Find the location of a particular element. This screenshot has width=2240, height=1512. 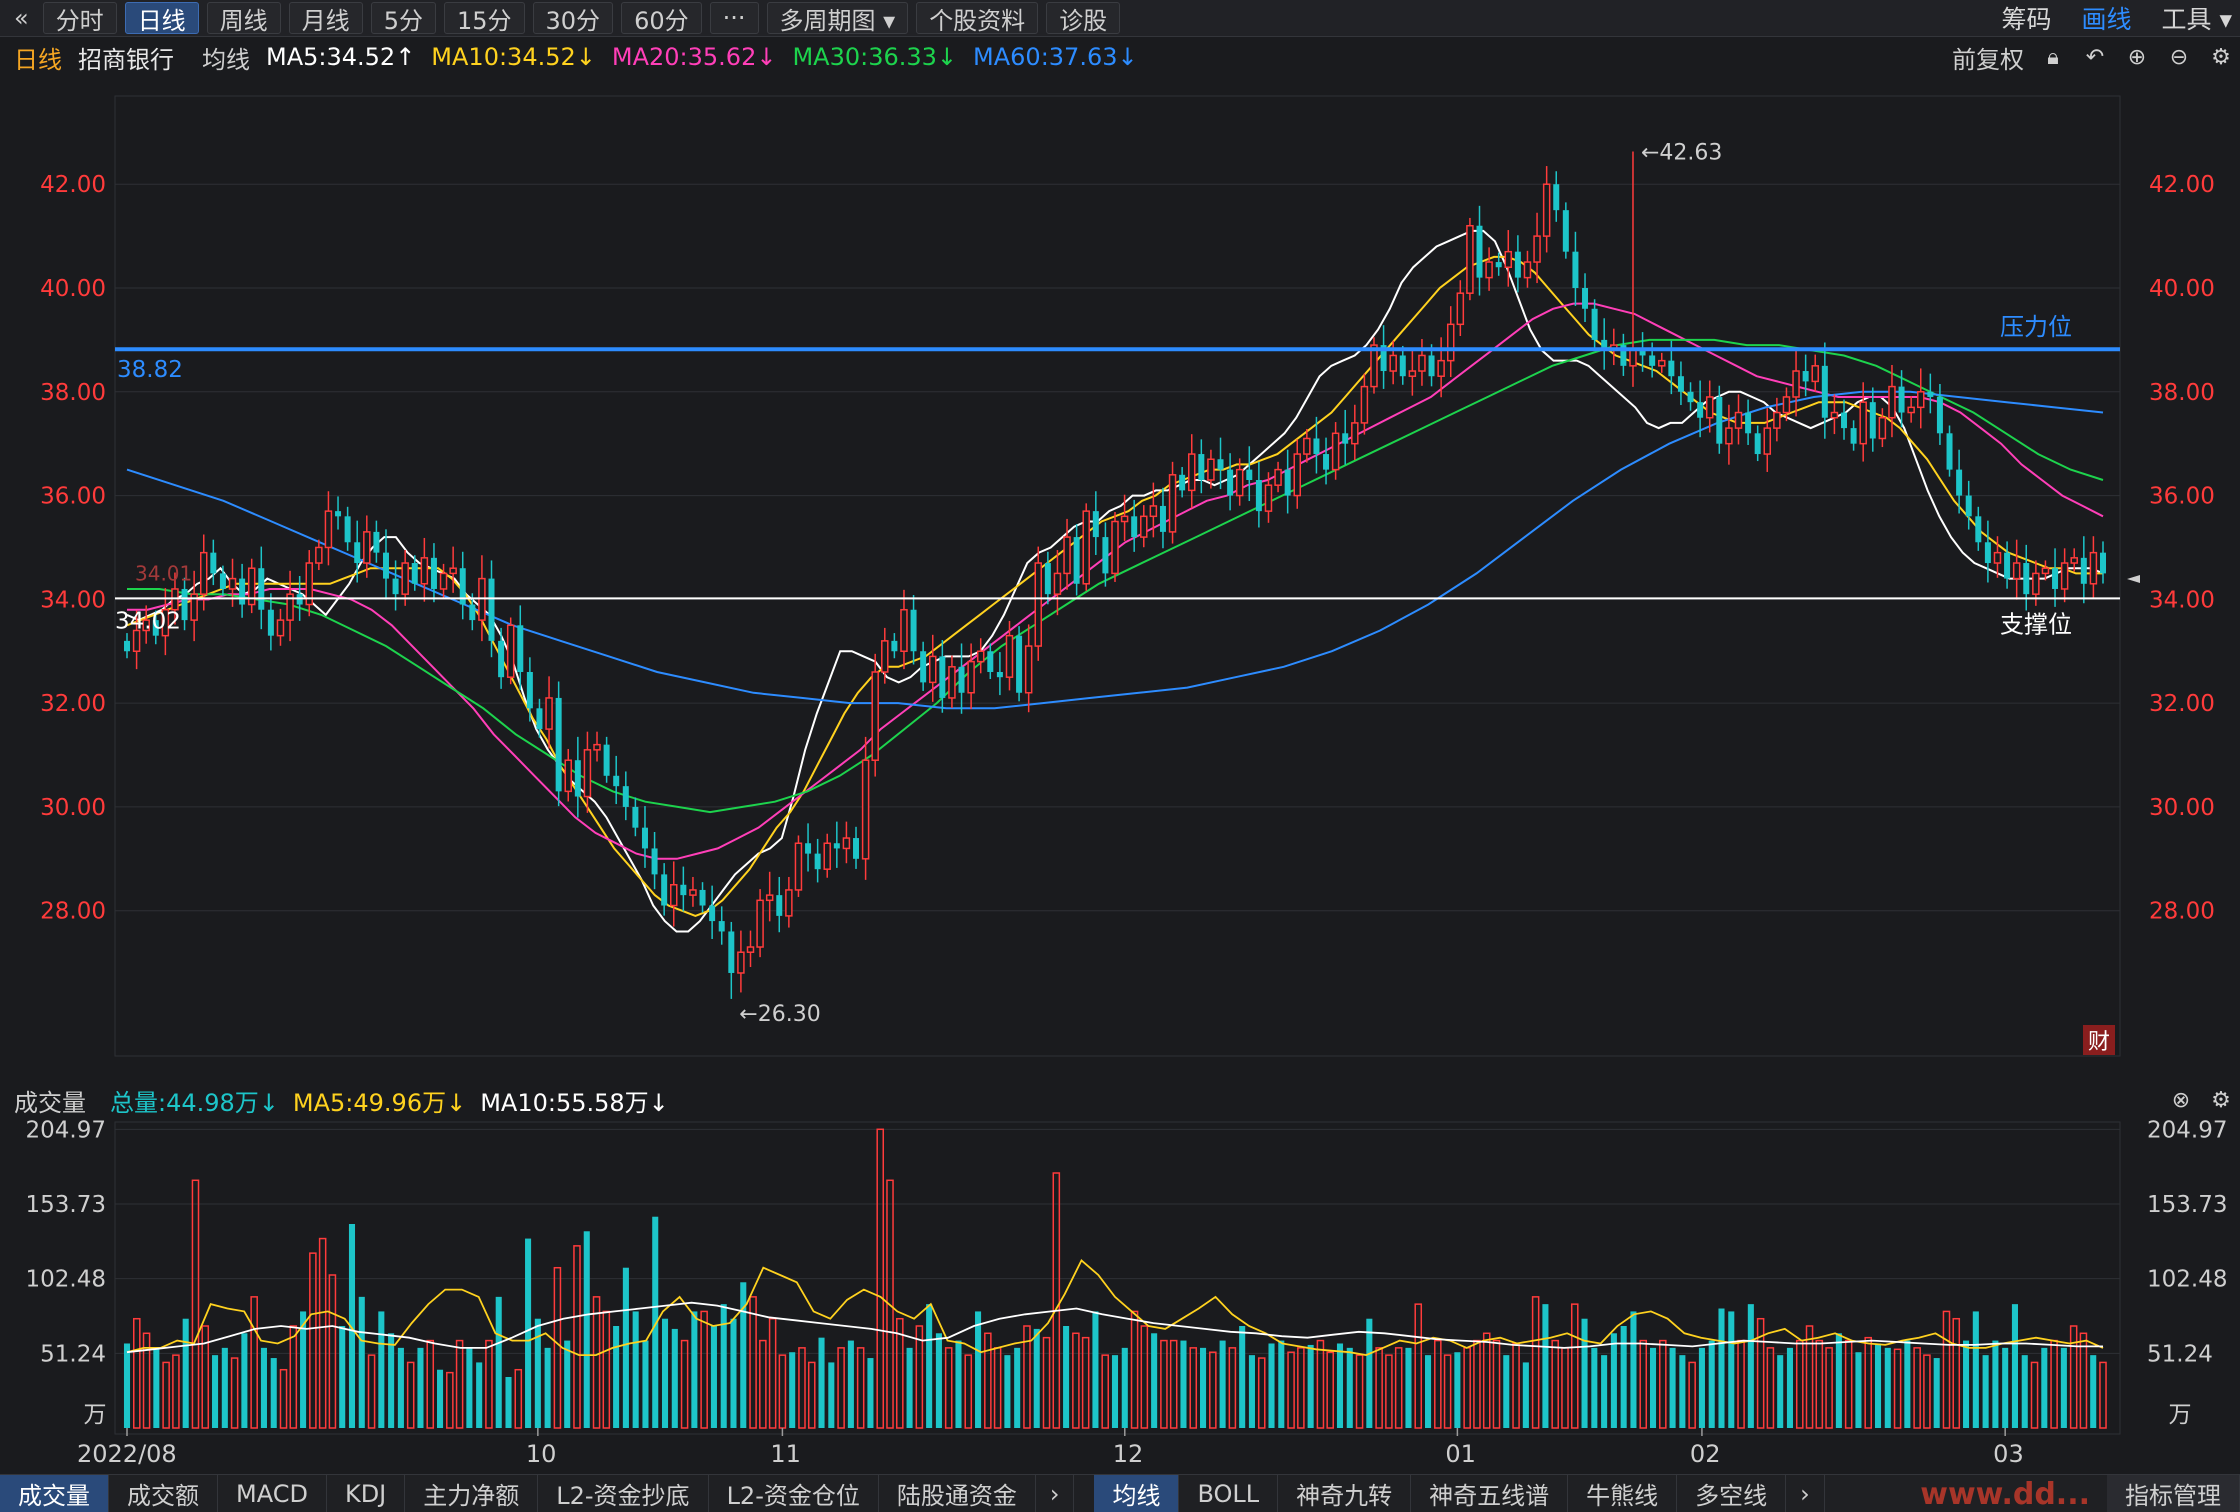

overlay-tab: 神奇五线谱 is located at coordinates (1490, 1493).